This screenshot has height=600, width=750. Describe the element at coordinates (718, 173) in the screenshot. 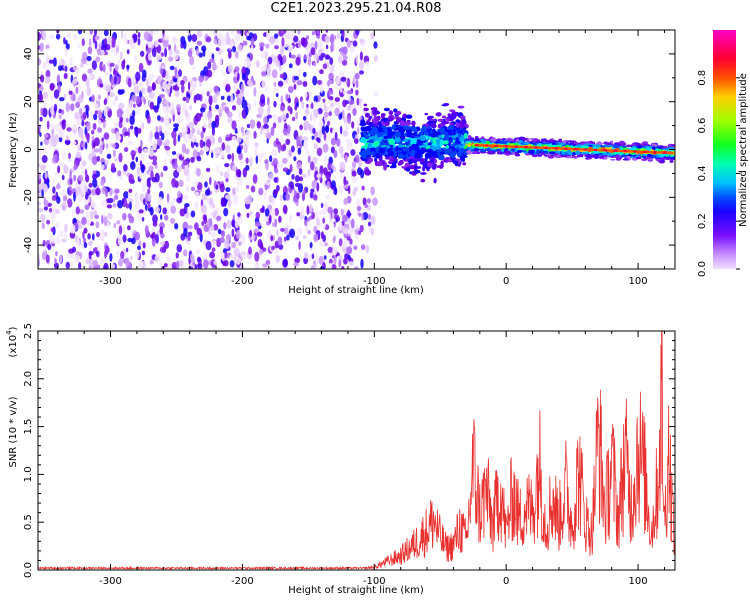

I see `colorbar-ticks: 0.00.20.40.60.8` at that location.